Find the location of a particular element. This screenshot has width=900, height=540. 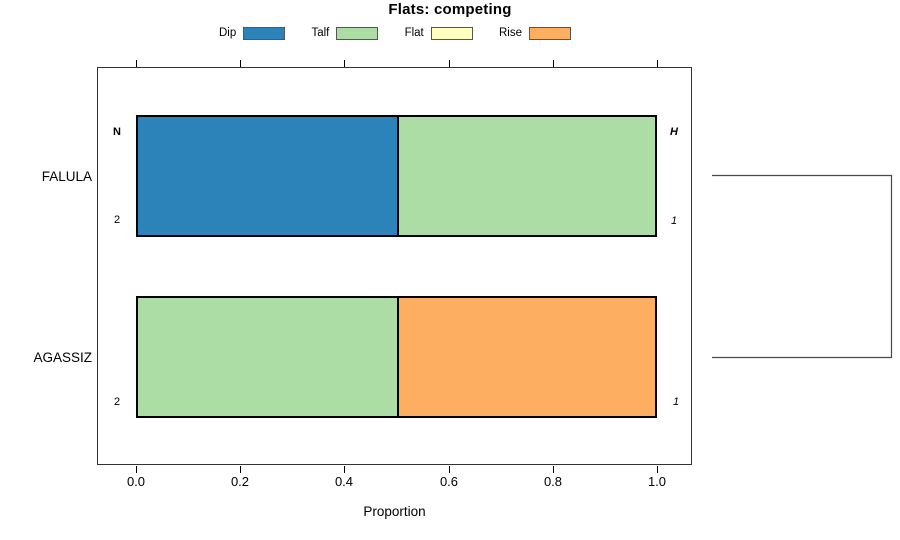

legend-swatch-dip is located at coordinates (264, 33).